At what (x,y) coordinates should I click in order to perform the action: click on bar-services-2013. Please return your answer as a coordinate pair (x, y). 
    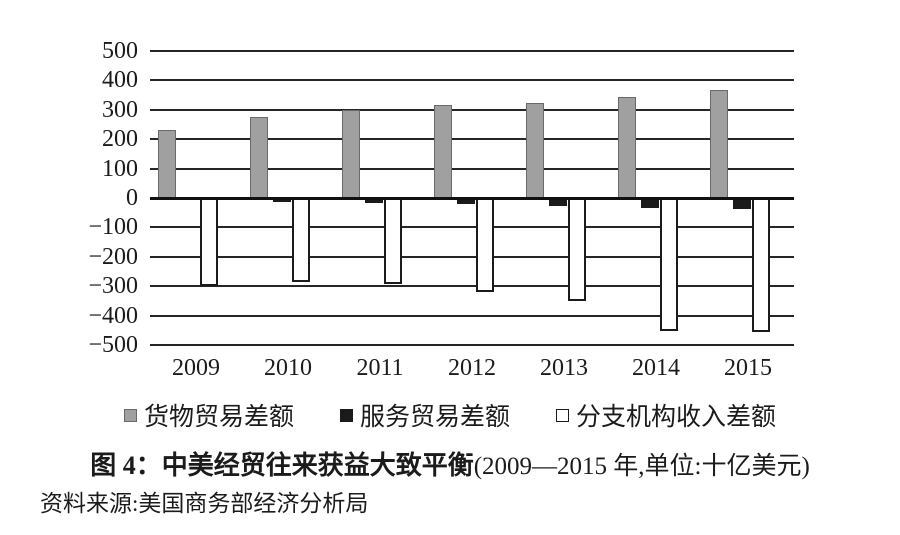
    Looking at the image, I should click on (558, 202).